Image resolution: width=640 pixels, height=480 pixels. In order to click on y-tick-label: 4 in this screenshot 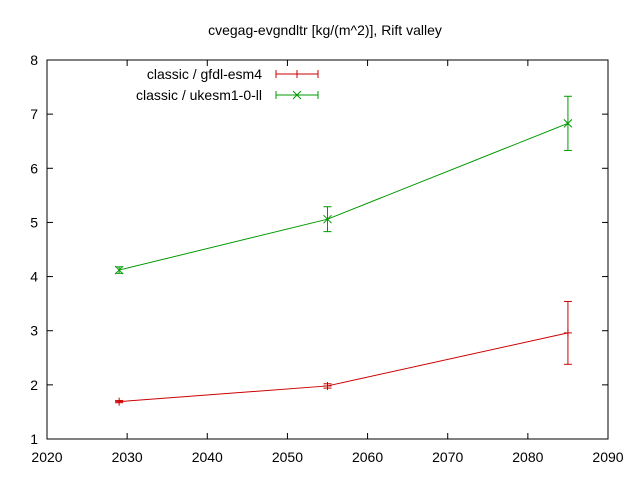, I will do `click(34, 277)`.